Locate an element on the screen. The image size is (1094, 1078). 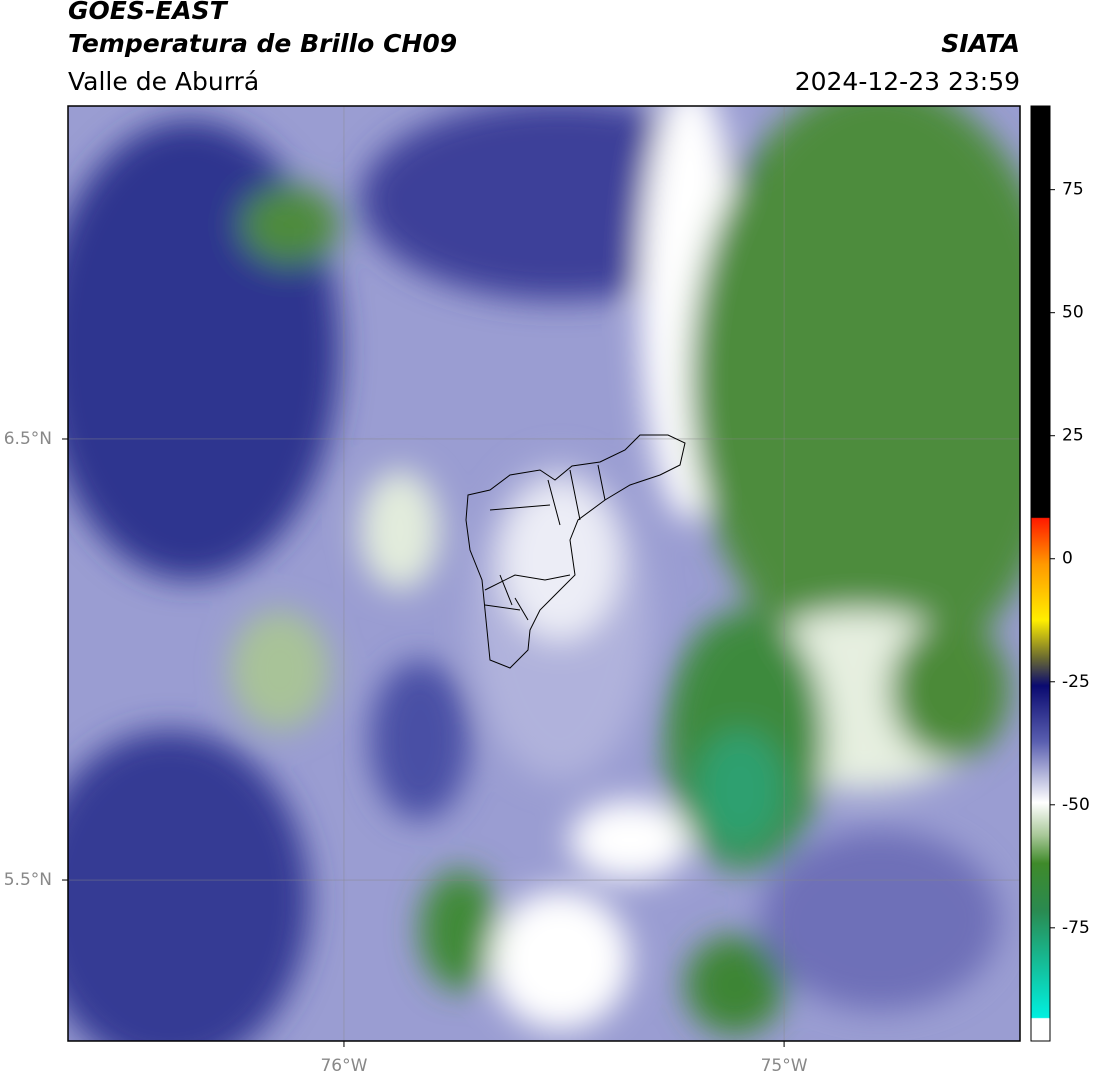
lat-label: 6.5°N is located at coordinates (28, 439).